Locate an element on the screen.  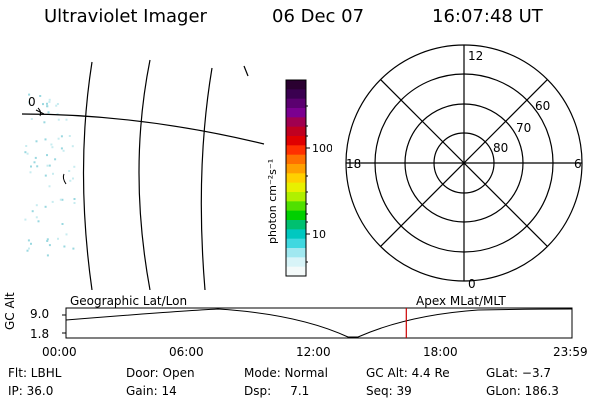
timeline-y-tick-high: 9.0 is located at coordinates (40, 314).